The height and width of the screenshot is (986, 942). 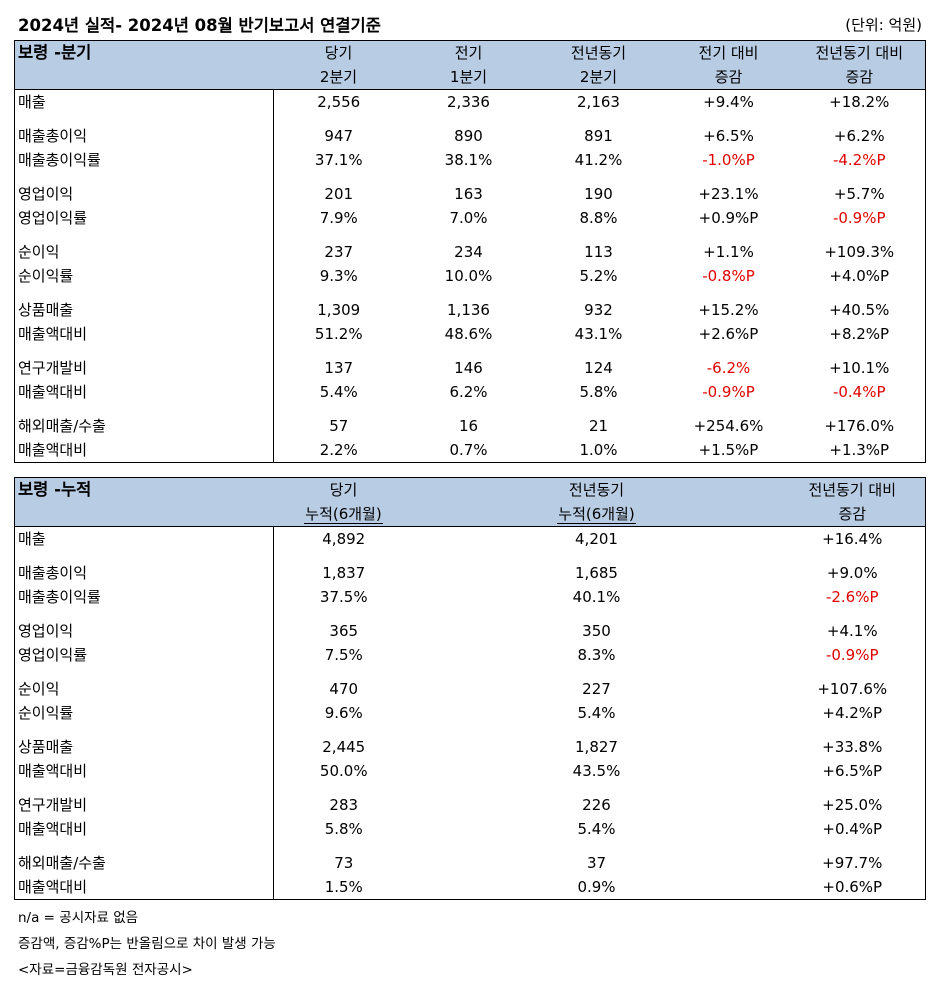 What do you see at coordinates (468, 136) in the screenshot?
I see `table-cell: 890` at bounding box center [468, 136].